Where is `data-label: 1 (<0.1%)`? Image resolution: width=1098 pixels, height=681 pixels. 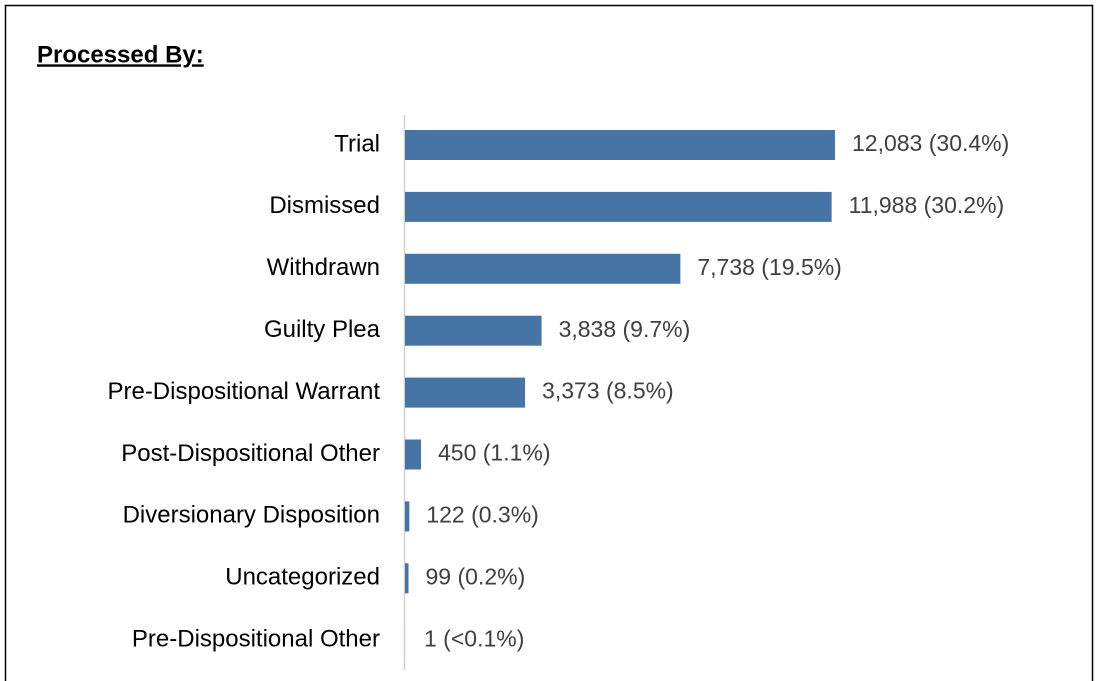
data-label: 1 (<0.1%) is located at coordinates (474, 638).